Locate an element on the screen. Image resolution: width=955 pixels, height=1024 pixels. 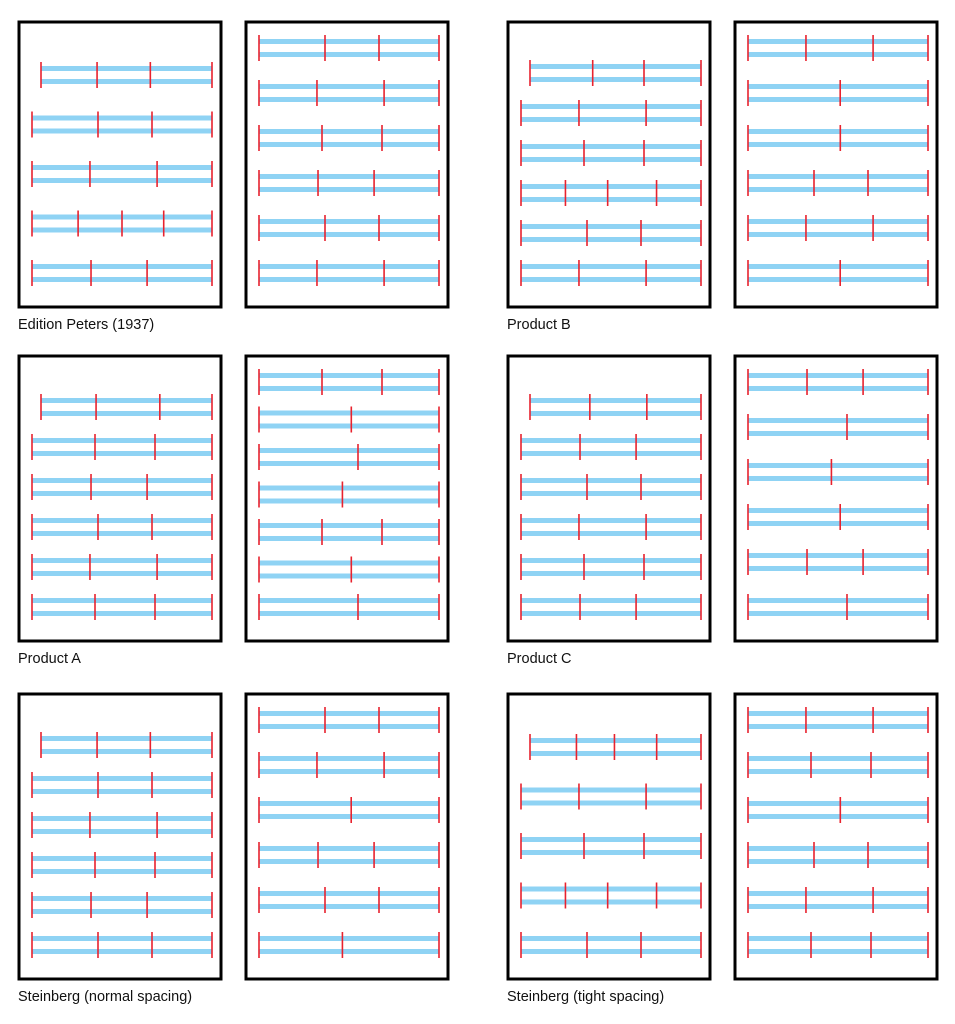
sample-group: Steinberg (normal spacing) is located at coordinates (233, 848).